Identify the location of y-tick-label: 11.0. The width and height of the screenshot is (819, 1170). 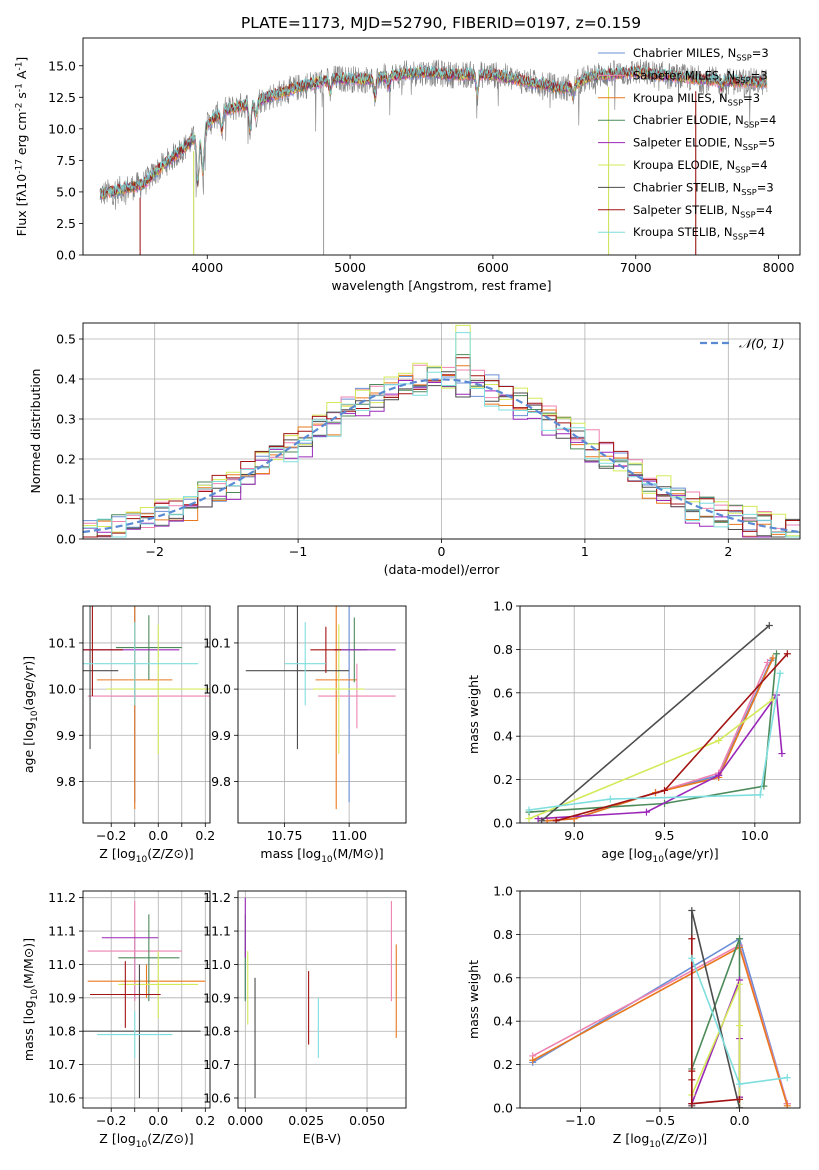
(62, 964).